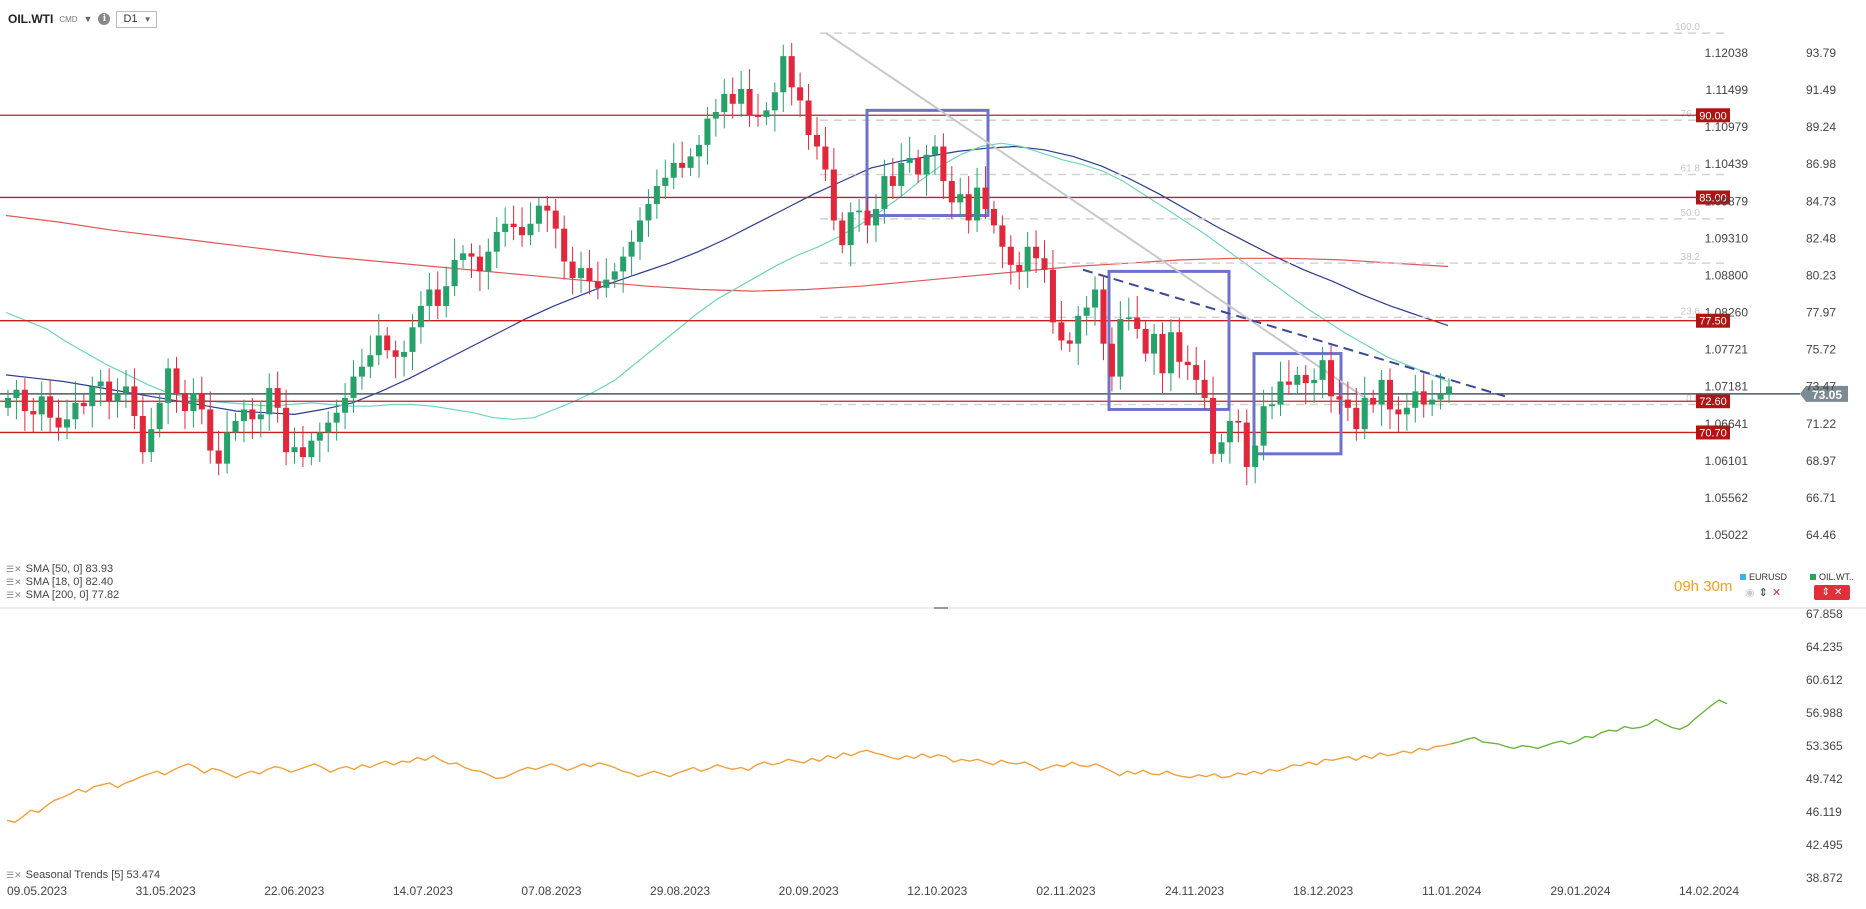 The image size is (1866, 909). Describe the element at coordinates (1727, 275) in the screenshot. I see `secondary-tick-label: 1.08800` at that location.